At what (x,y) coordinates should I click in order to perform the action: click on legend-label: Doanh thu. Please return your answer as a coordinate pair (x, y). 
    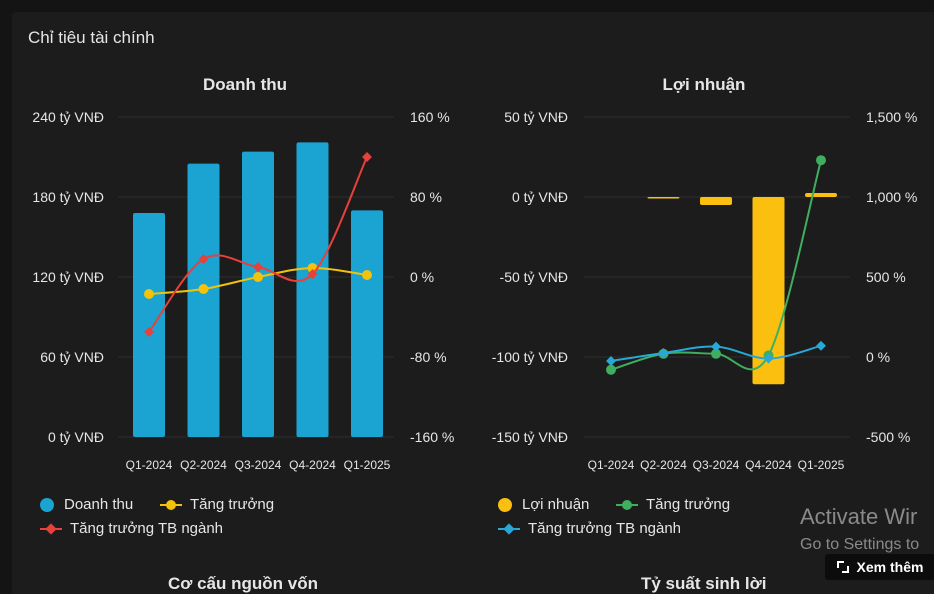
    Looking at the image, I should click on (99, 504).